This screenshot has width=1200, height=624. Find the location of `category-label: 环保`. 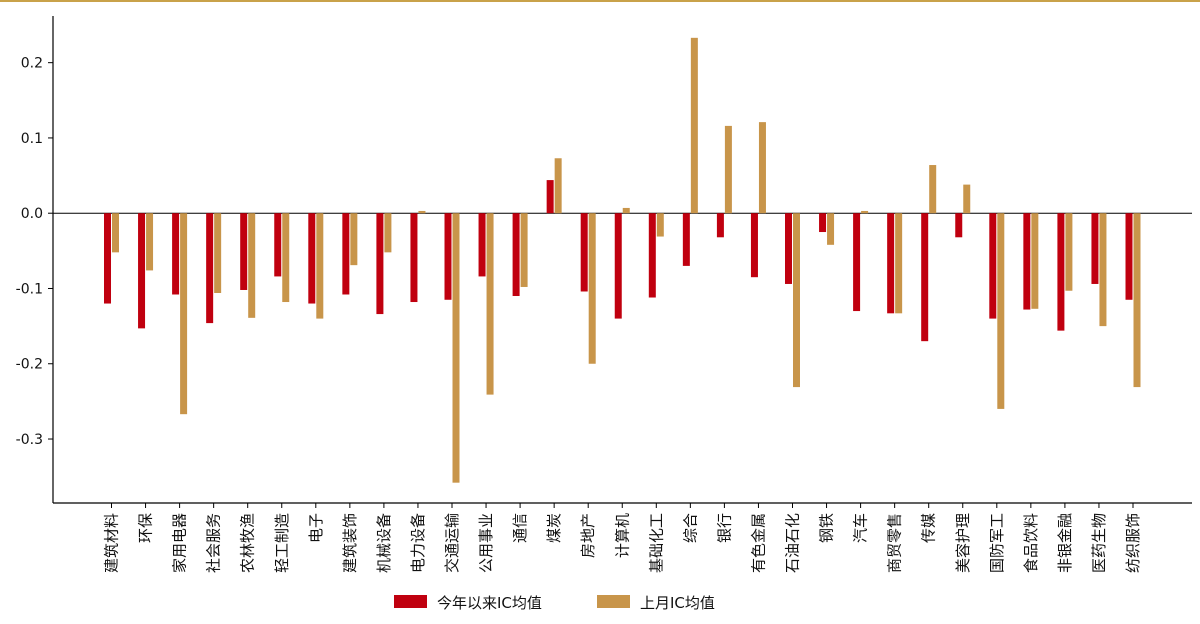

category-label: 环保 is located at coordinates (146, 528).